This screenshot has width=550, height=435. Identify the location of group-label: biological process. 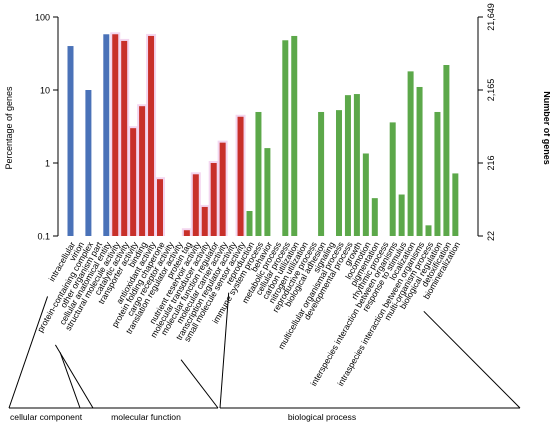
(322, 417).